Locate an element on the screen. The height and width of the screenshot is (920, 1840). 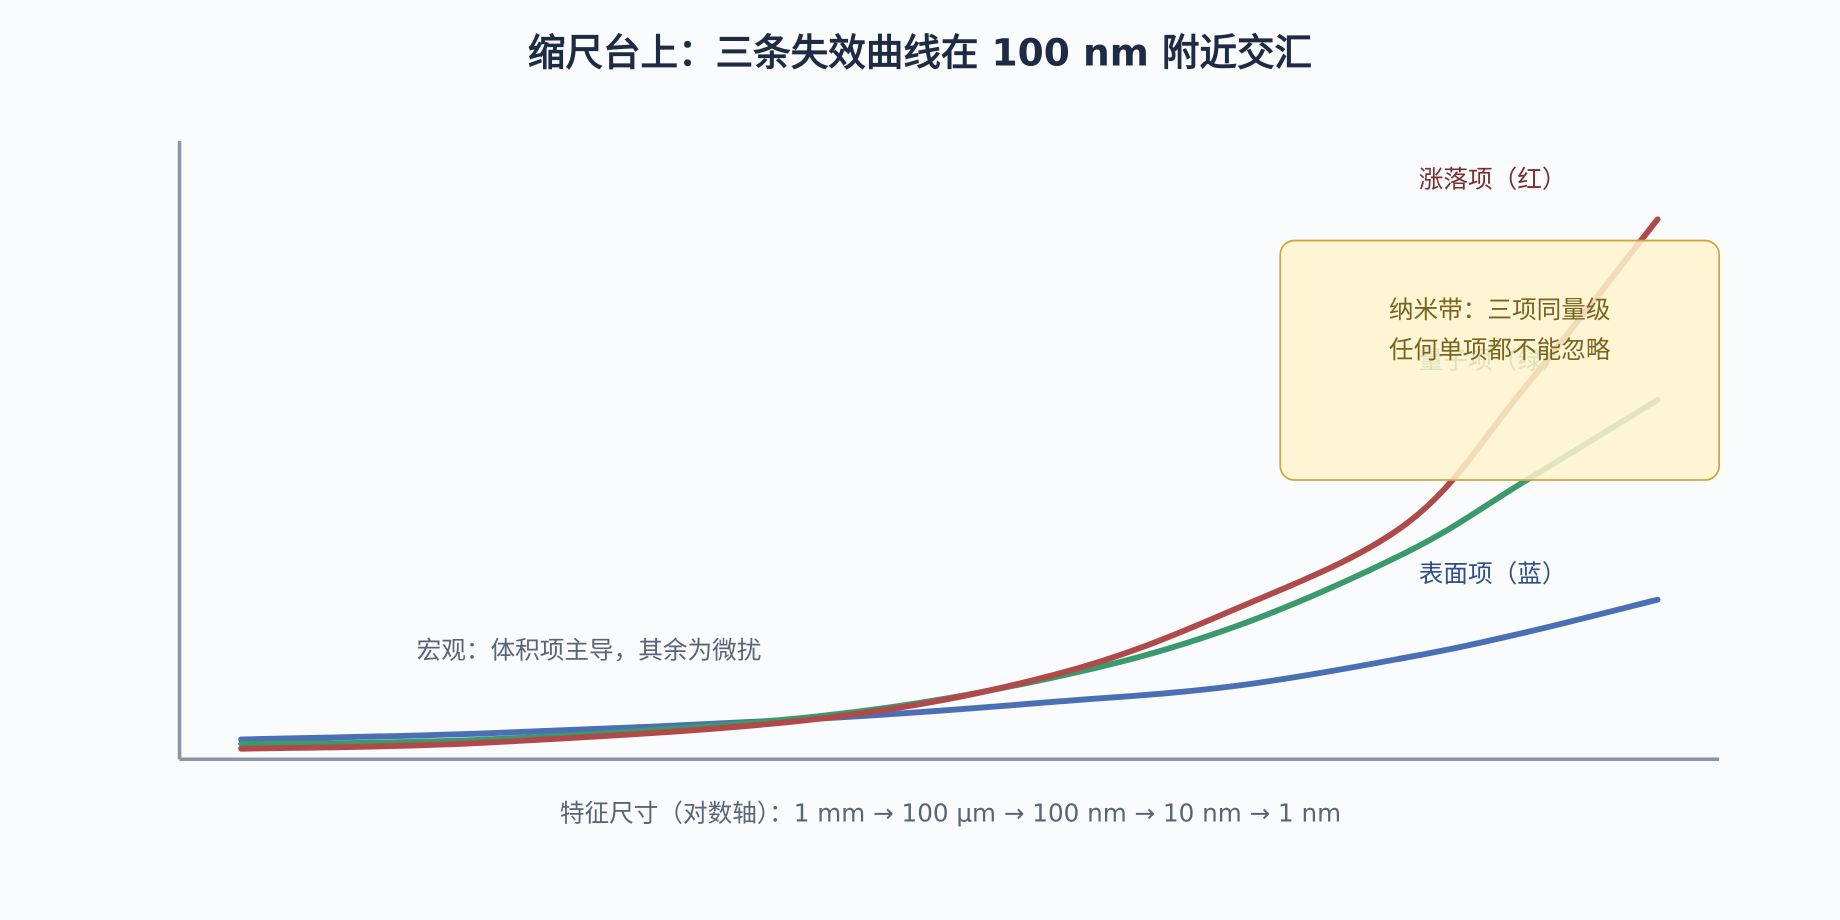
chart-title: 缩尺台上：三条失效曲线在 100 nm 附近交汇 is located at coordinates (920, 53).